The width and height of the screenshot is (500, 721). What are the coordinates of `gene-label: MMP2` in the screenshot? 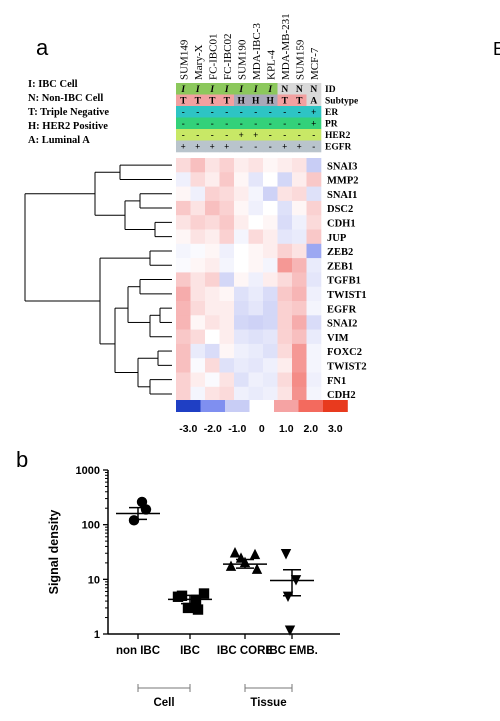 It's located at (343, 181).